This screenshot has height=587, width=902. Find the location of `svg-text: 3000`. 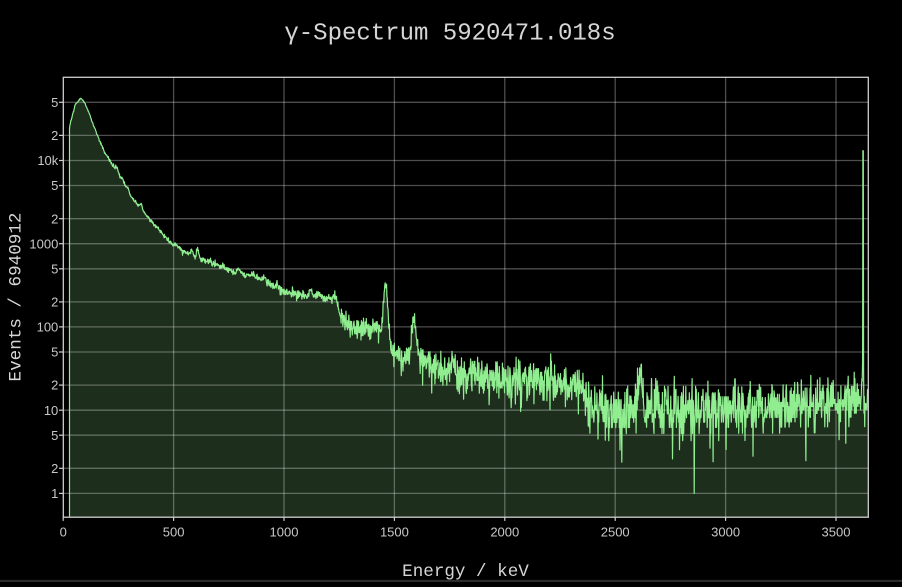

svg-text: 3000 is located at coordinates (725, 531).